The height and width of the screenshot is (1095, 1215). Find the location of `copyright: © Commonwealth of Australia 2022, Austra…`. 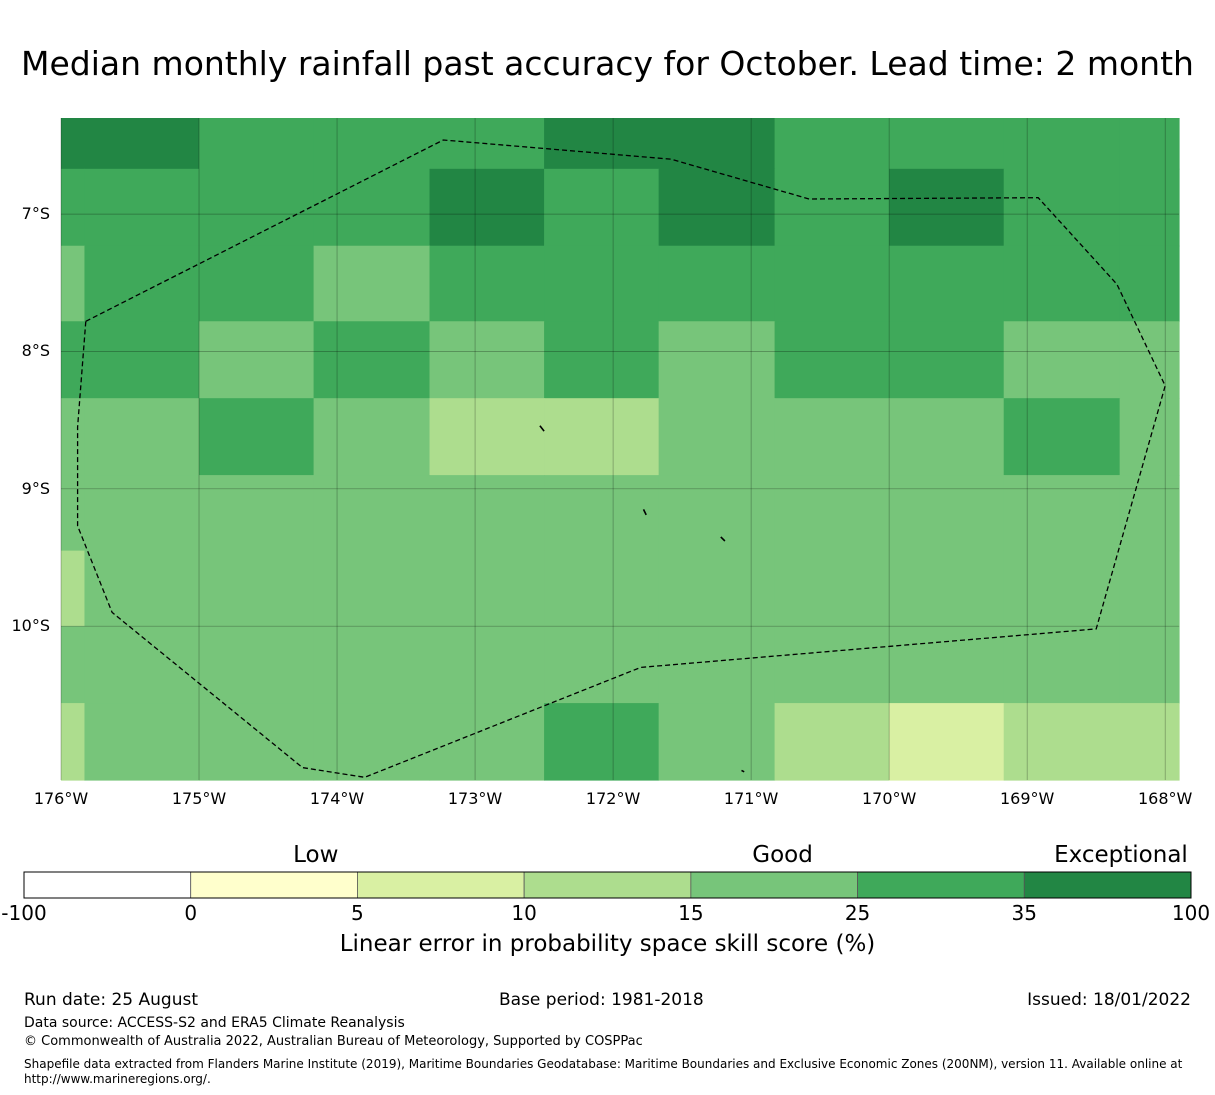

copyright: © Commonwealth of Australia 2022, Austra… is located at coordinates (333, 1041).